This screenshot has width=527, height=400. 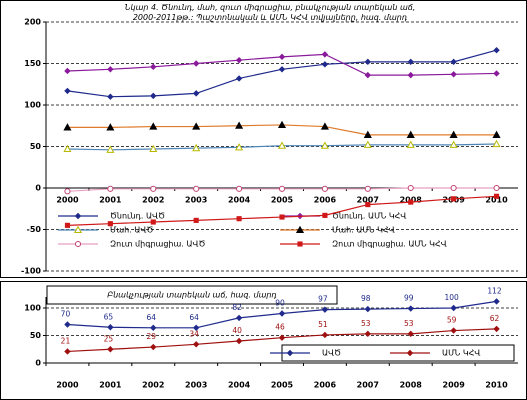 What do you see at coordinates (194, 333) in the screenshot?
I see `data-label: 34` at bounding box center [194, 333].